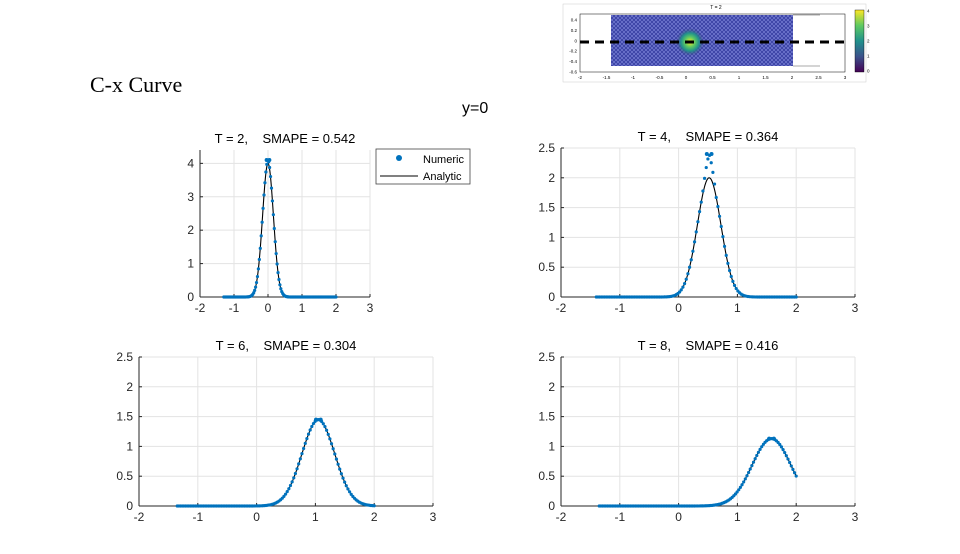  I want to click on slide-title: C-x Curve, so click(136, 84).